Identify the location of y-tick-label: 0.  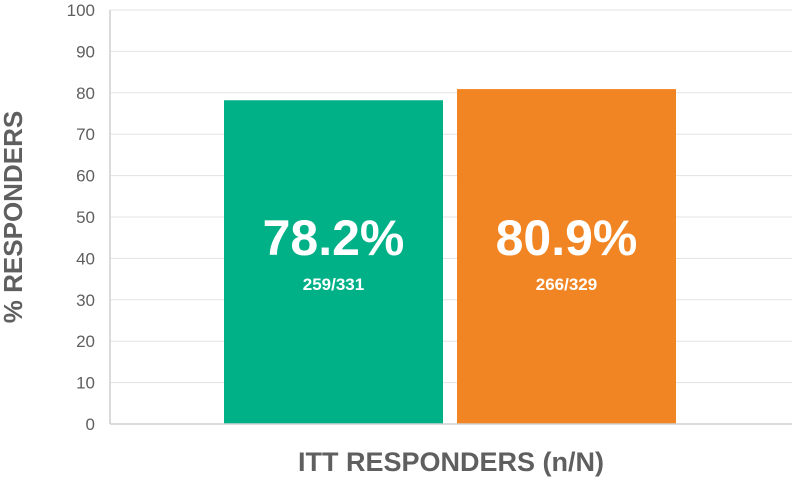
(90, 424).